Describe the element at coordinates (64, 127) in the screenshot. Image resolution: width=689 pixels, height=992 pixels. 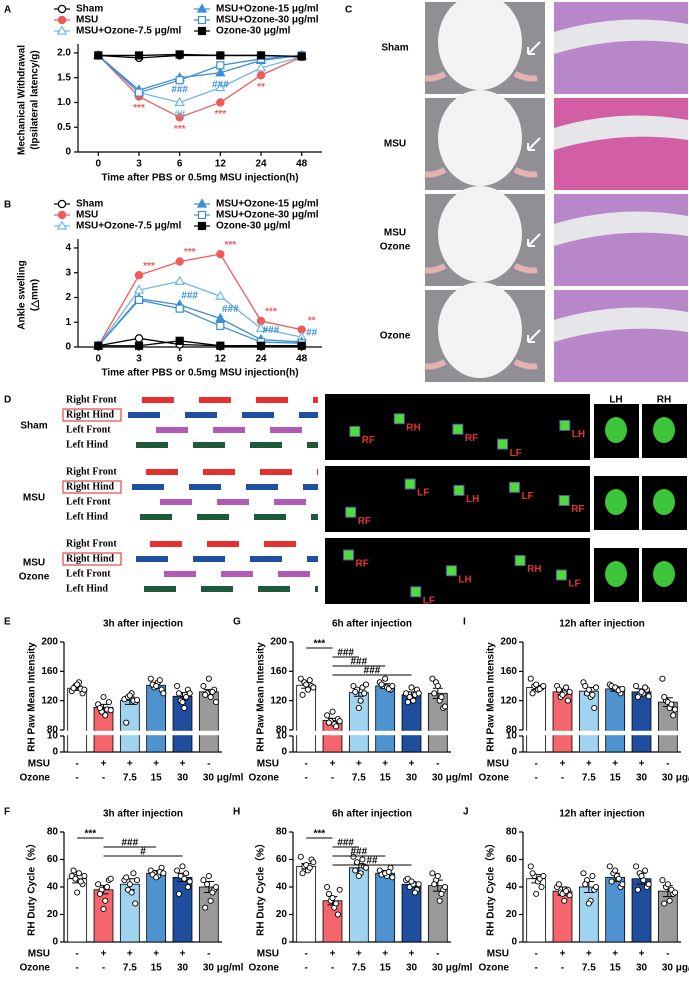
I see `y-tick-label: 0.5` at that location.